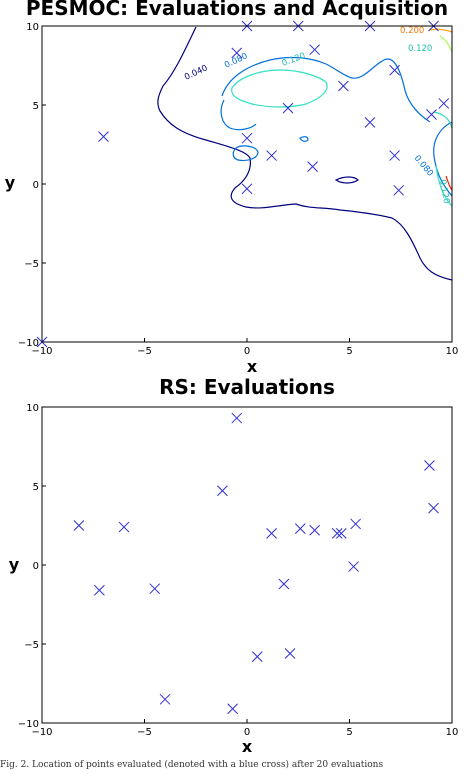 The height and width of the screenshot is (774, 474). What do you see at coordinates (304, 139) in the screenshot?
I see `contour-dot1` at bounding box center [304, 139].